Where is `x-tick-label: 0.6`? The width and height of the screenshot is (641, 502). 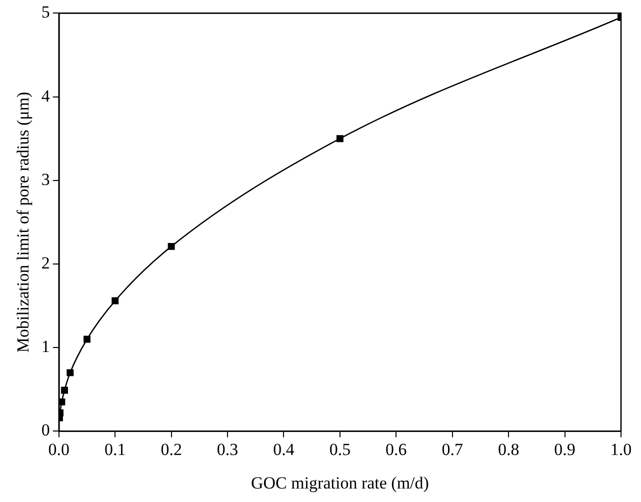 x-tick-label: 0.6 is located at coordinates (396, 449).